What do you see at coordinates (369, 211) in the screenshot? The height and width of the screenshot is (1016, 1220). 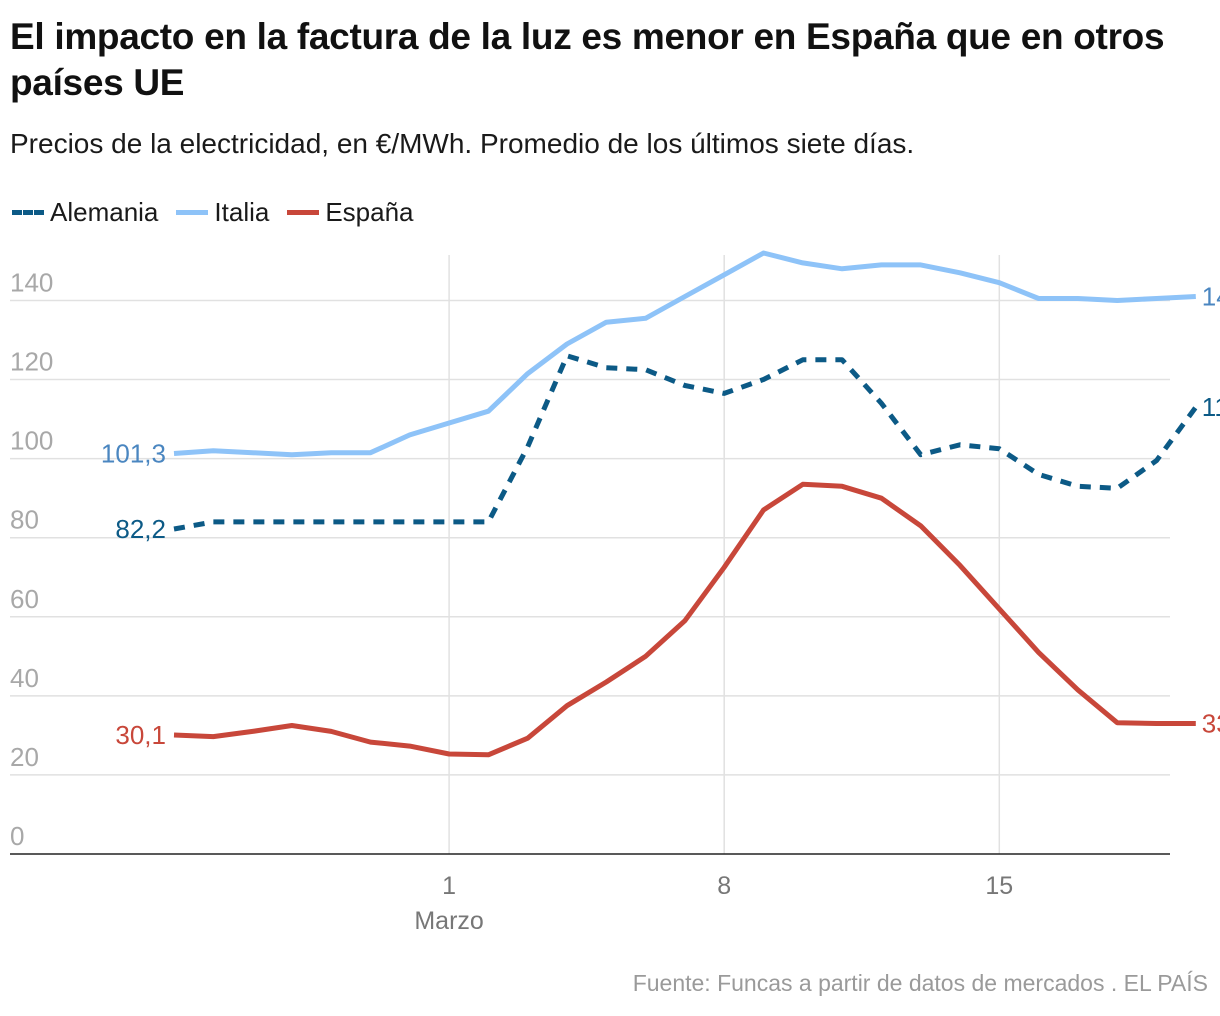 I see `legend-label-espana: España` at bounding box center [369, 211].